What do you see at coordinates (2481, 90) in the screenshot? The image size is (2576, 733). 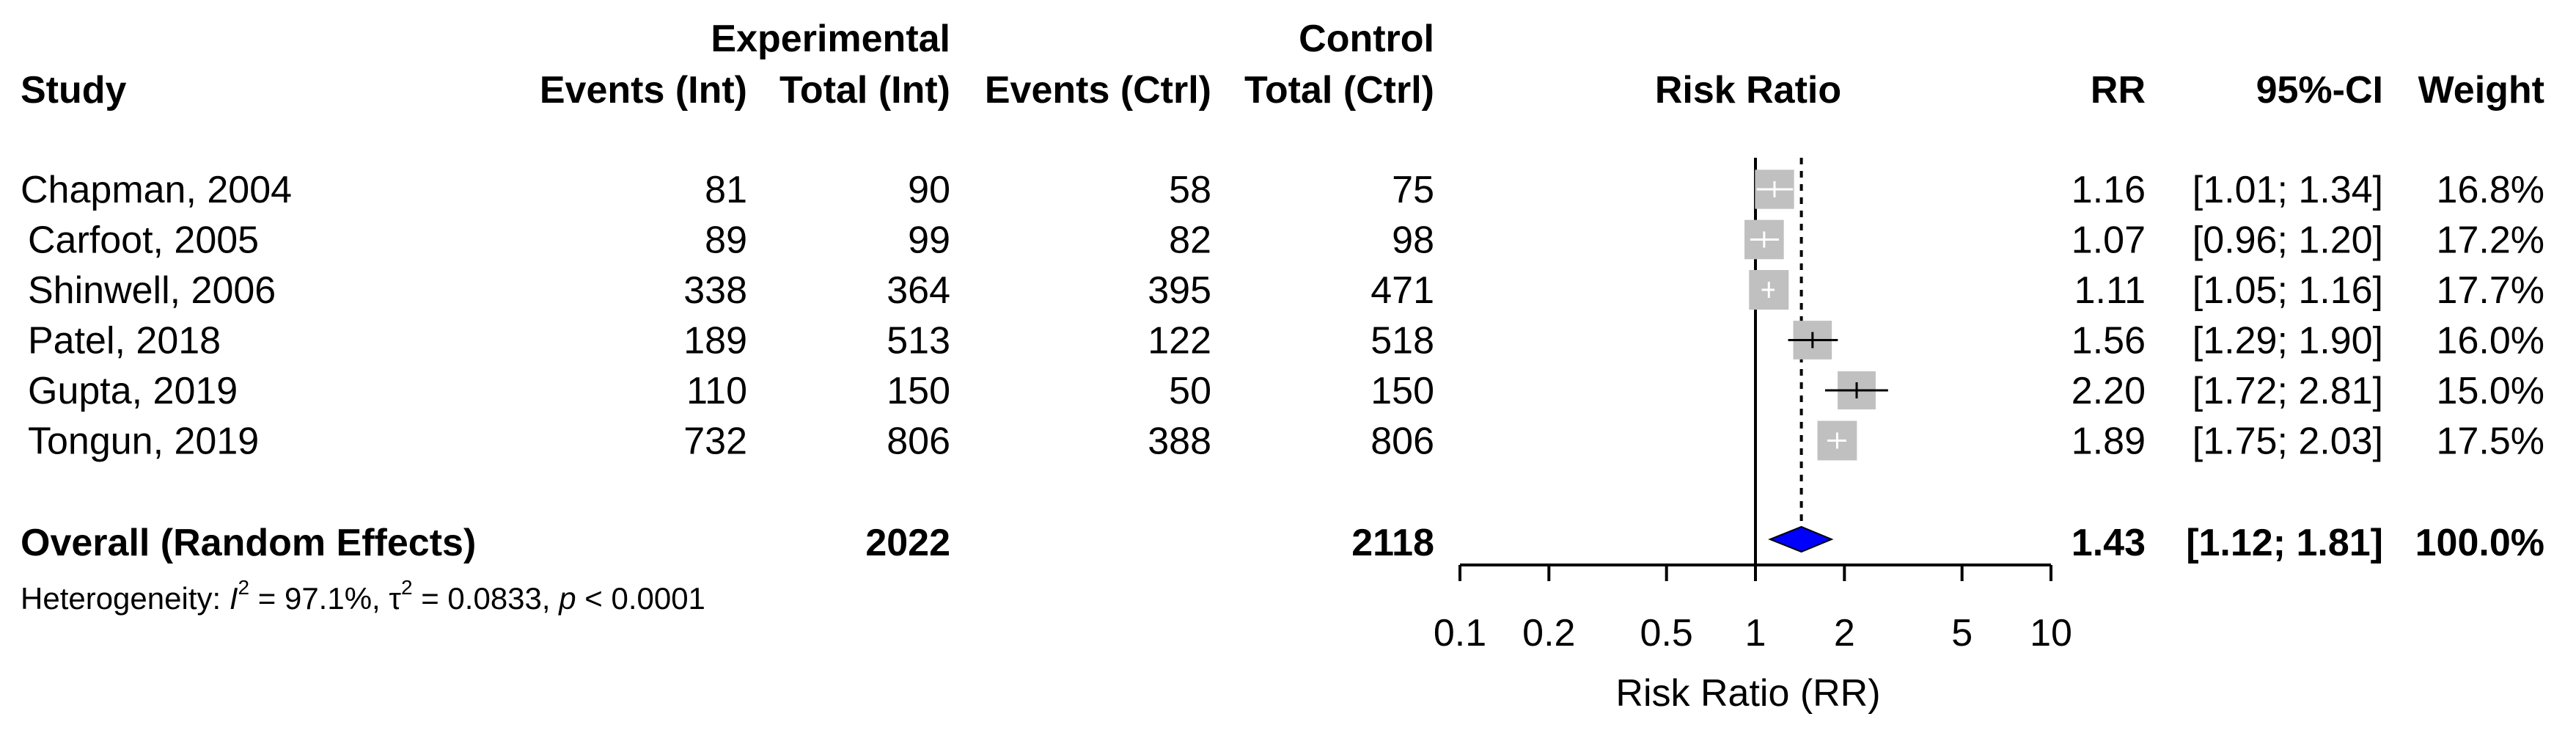 I see `header-weight: Weight` at bounding box center [2481, 90].